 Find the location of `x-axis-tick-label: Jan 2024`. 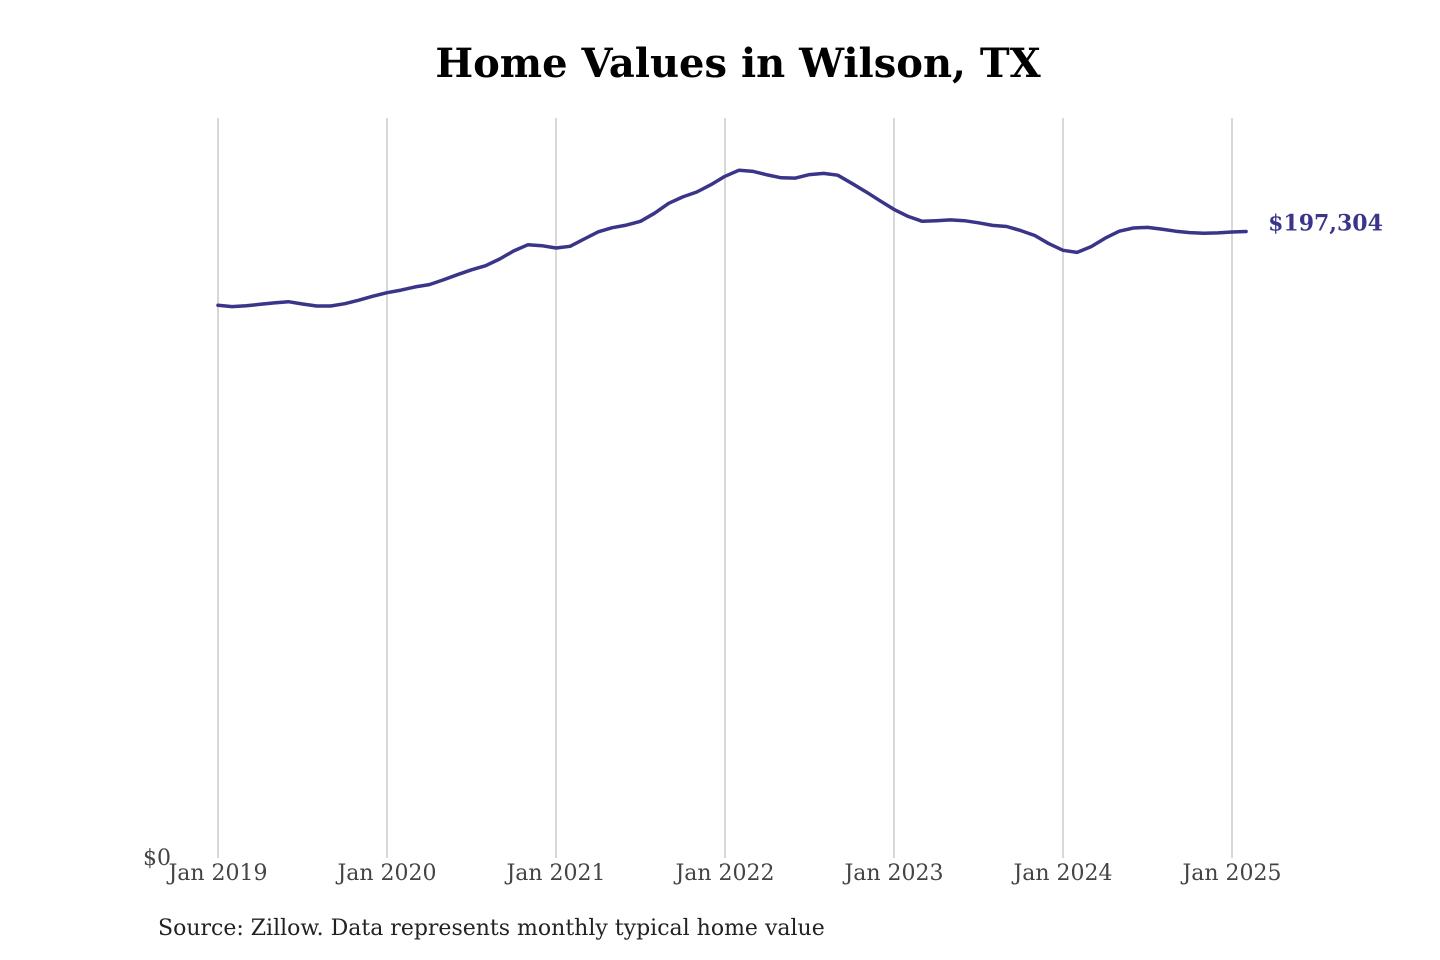

x-axis-tick-label: Jan 2024 is located at coordinates (1061, 873).